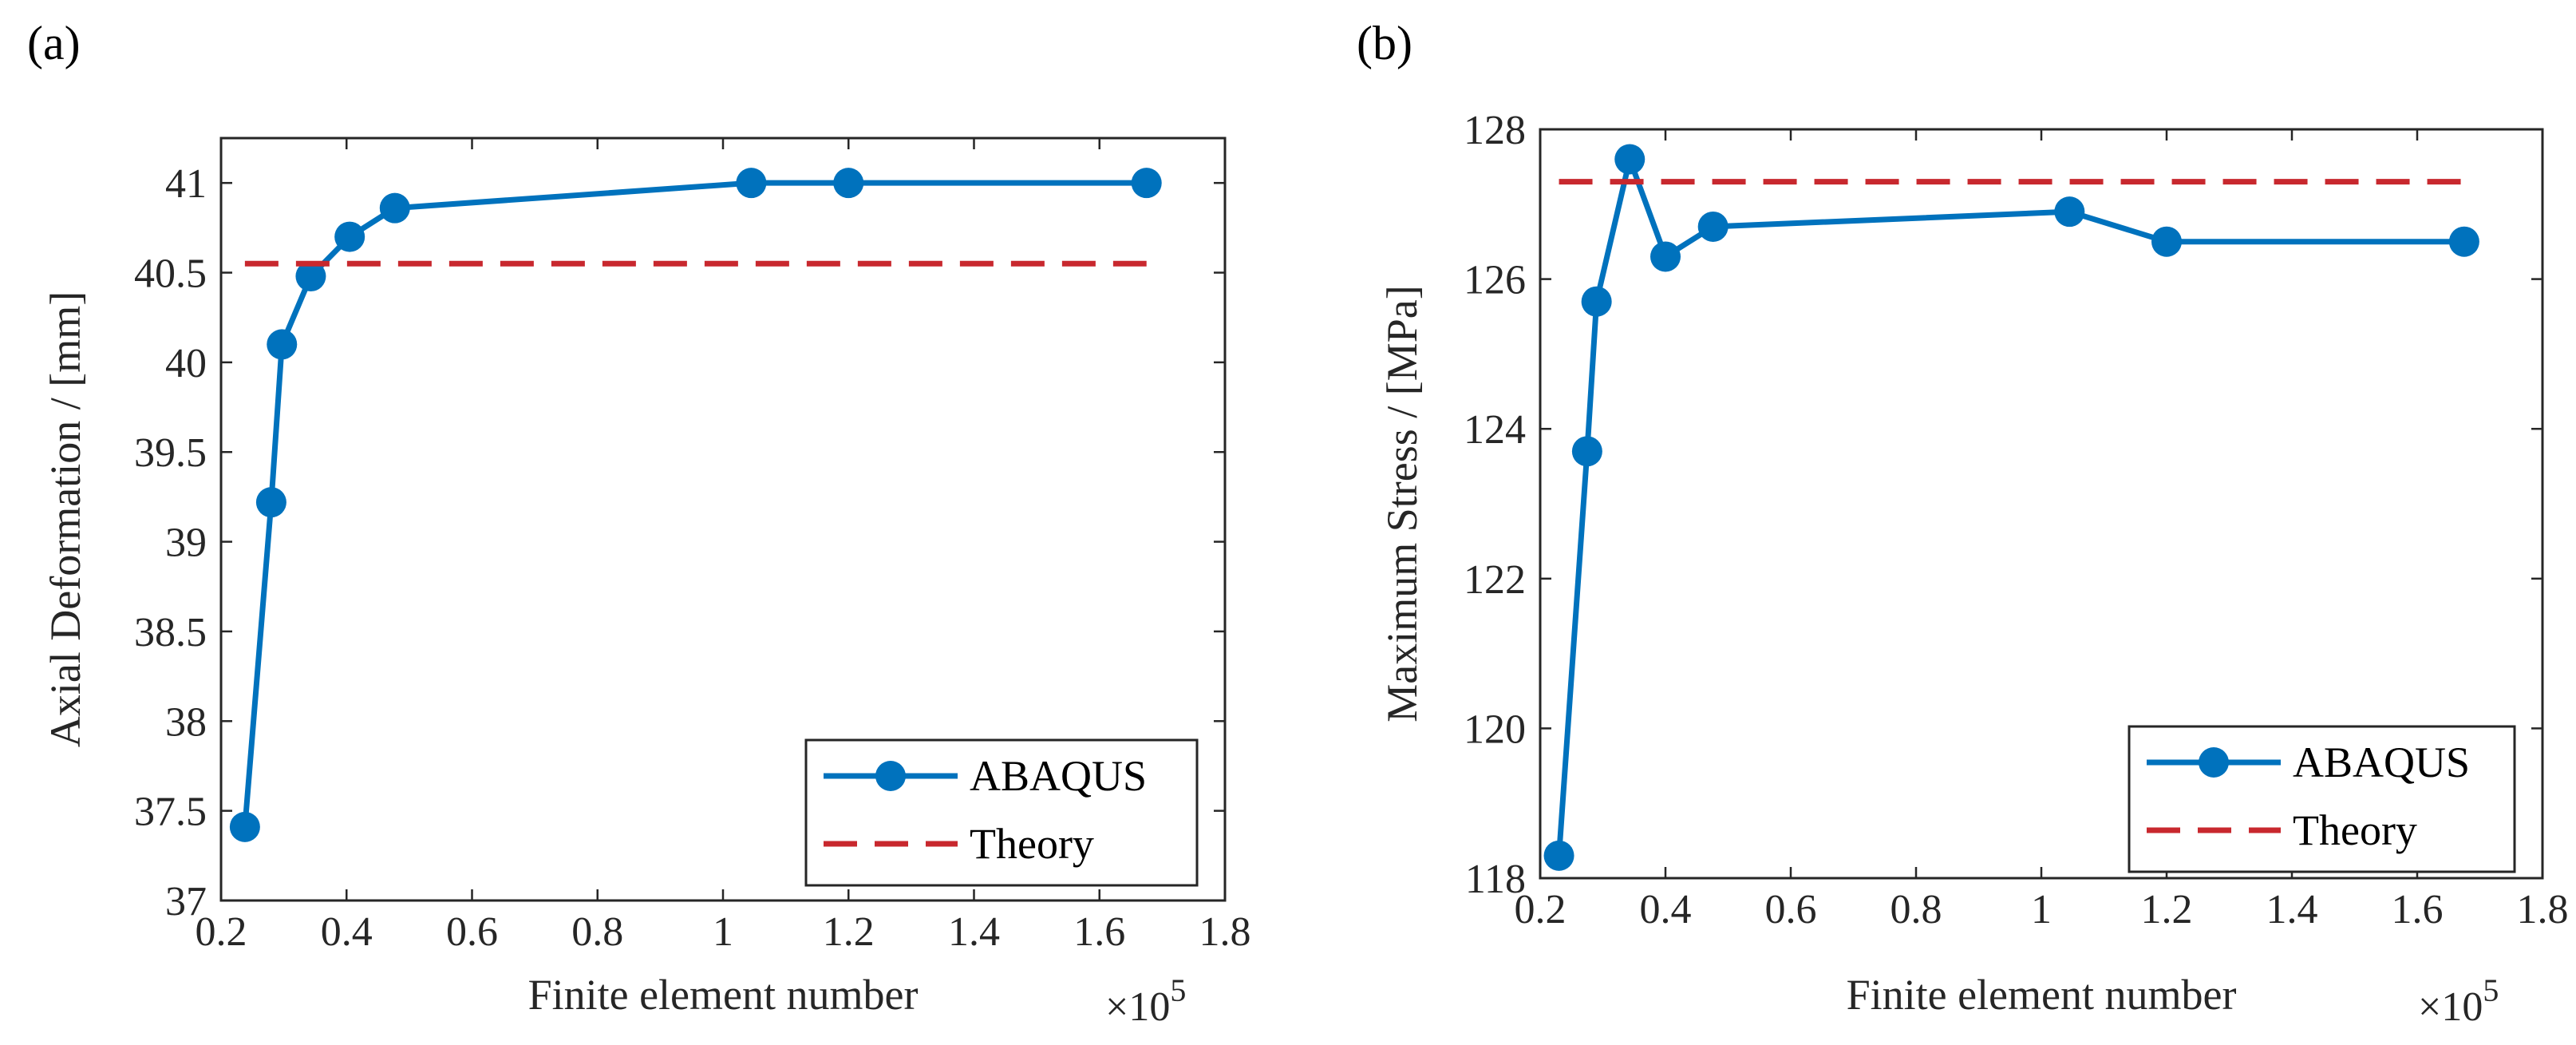  I want to click on y-tick-label: 124, so click(1495, 430).